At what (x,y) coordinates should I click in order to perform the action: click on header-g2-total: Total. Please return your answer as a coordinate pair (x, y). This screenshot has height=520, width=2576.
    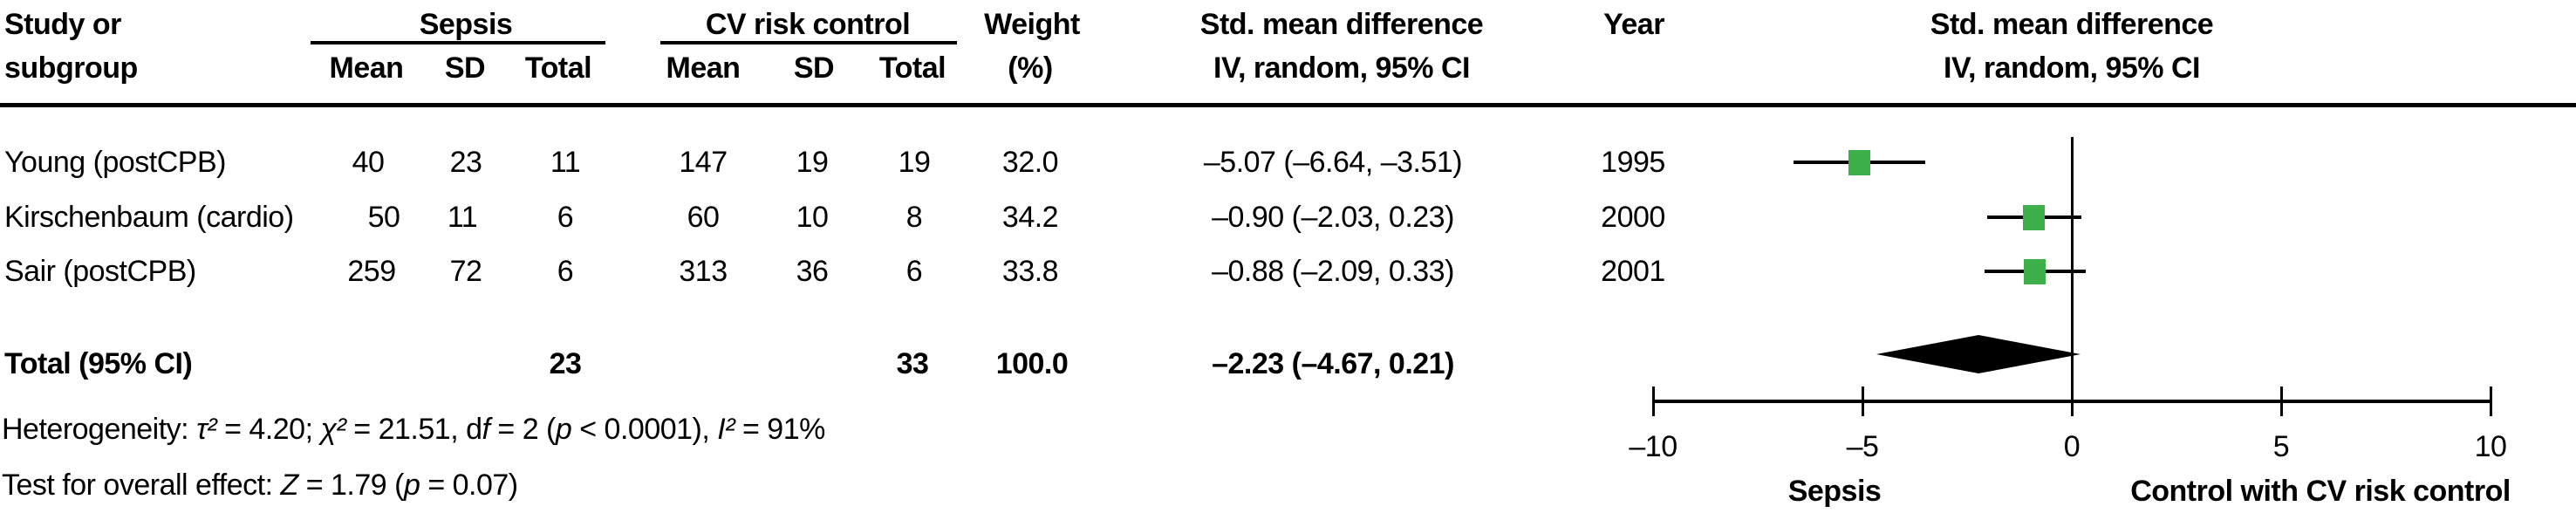
    Looking at the image, I should click on (912, 68).